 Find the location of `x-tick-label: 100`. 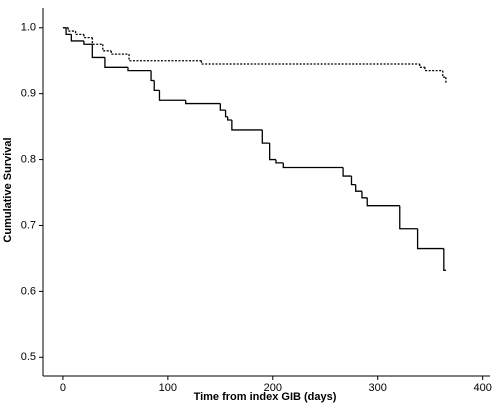

x-tick-label: 100 is located at coordinates (168, 388).